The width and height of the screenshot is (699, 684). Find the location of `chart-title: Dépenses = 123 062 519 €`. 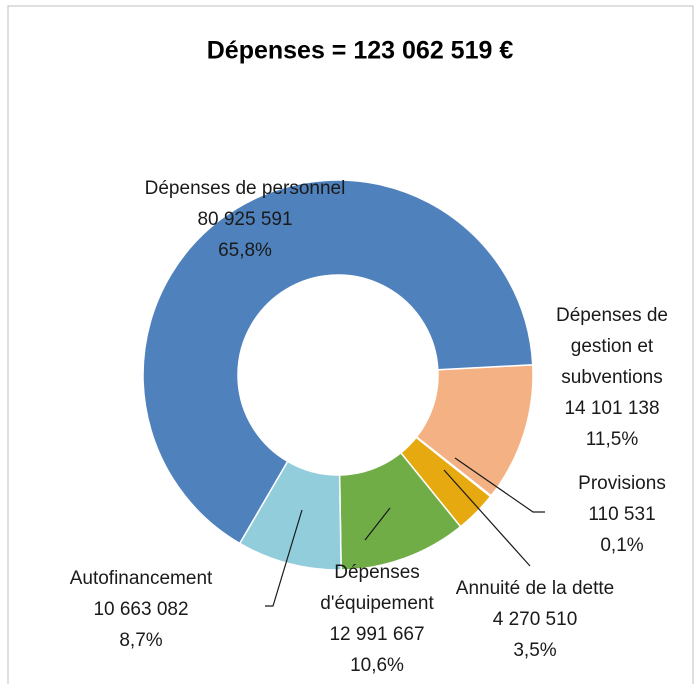

chart-title: Dépenses = 123 062 519 € is located at coordinates (360, 51).